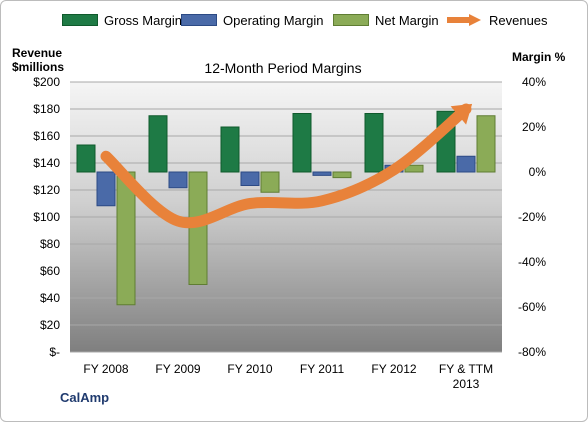 The image size is (588, 422). I want to click on left-tick-label: $40, so click(50, 298).